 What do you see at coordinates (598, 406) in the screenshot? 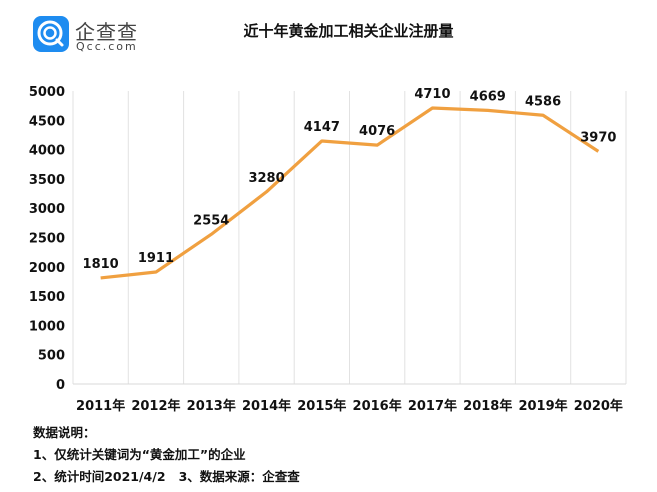
I see `x-tick-label: 2020年` at bounding box center [598, 406].